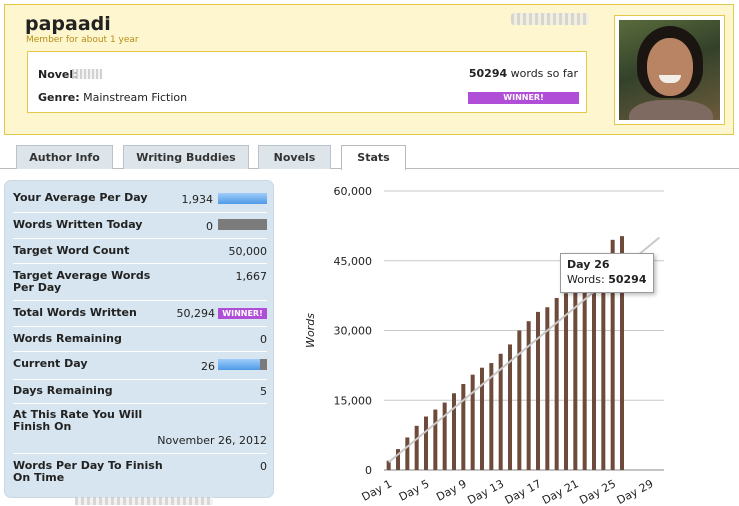  I want to click on genre-value: Mainstream Fiction, so click(135, 97).